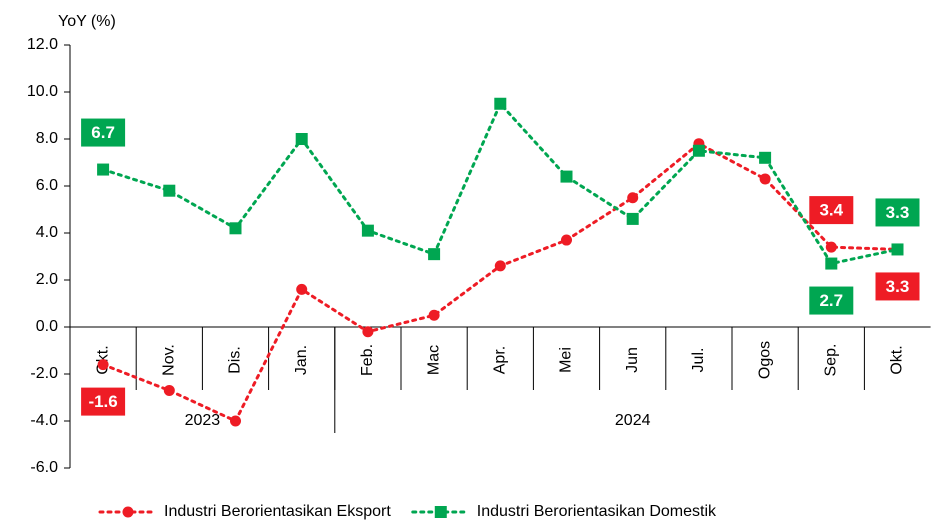  Describe the element at coordinates (500, 360) in the screenshot. I see `x-tick-label: Apr.` at that location.